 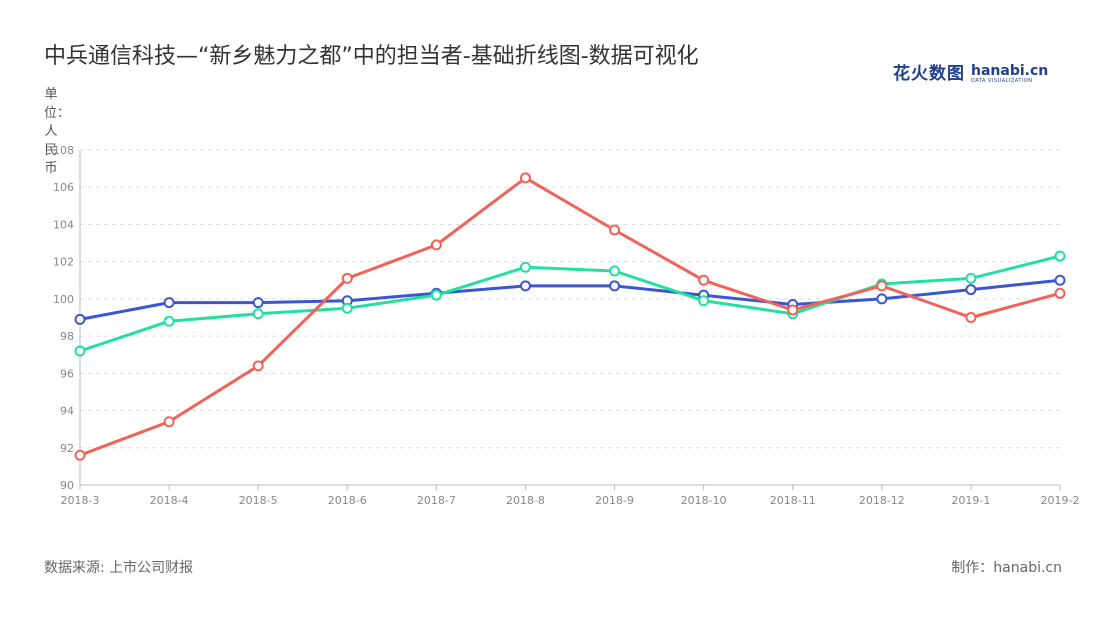 I want to click on brand-logo-en-group: hanabi.cn DATA VISUALIZATION, so click(x=1009, y=74).